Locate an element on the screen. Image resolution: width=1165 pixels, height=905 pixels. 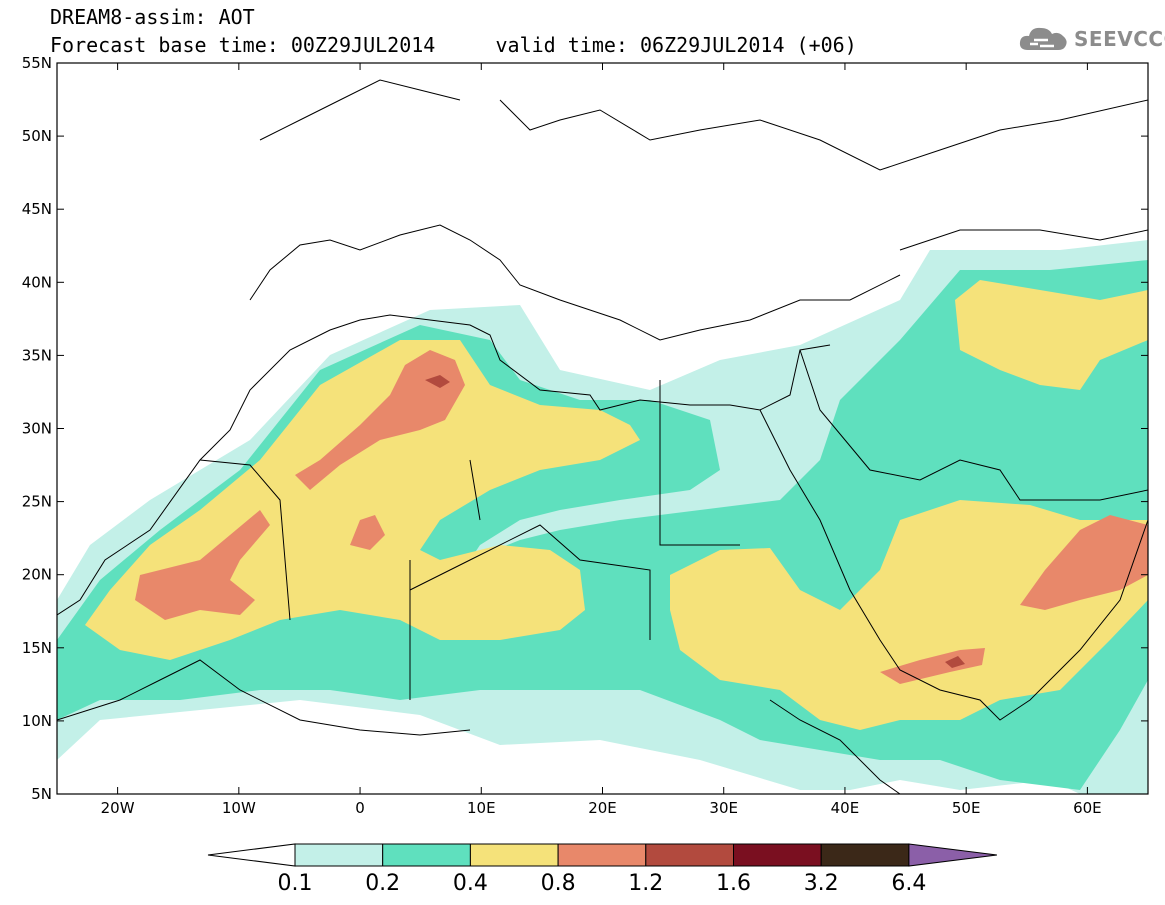
lat-tick-label: 10N is located at coordinates (37, 721).